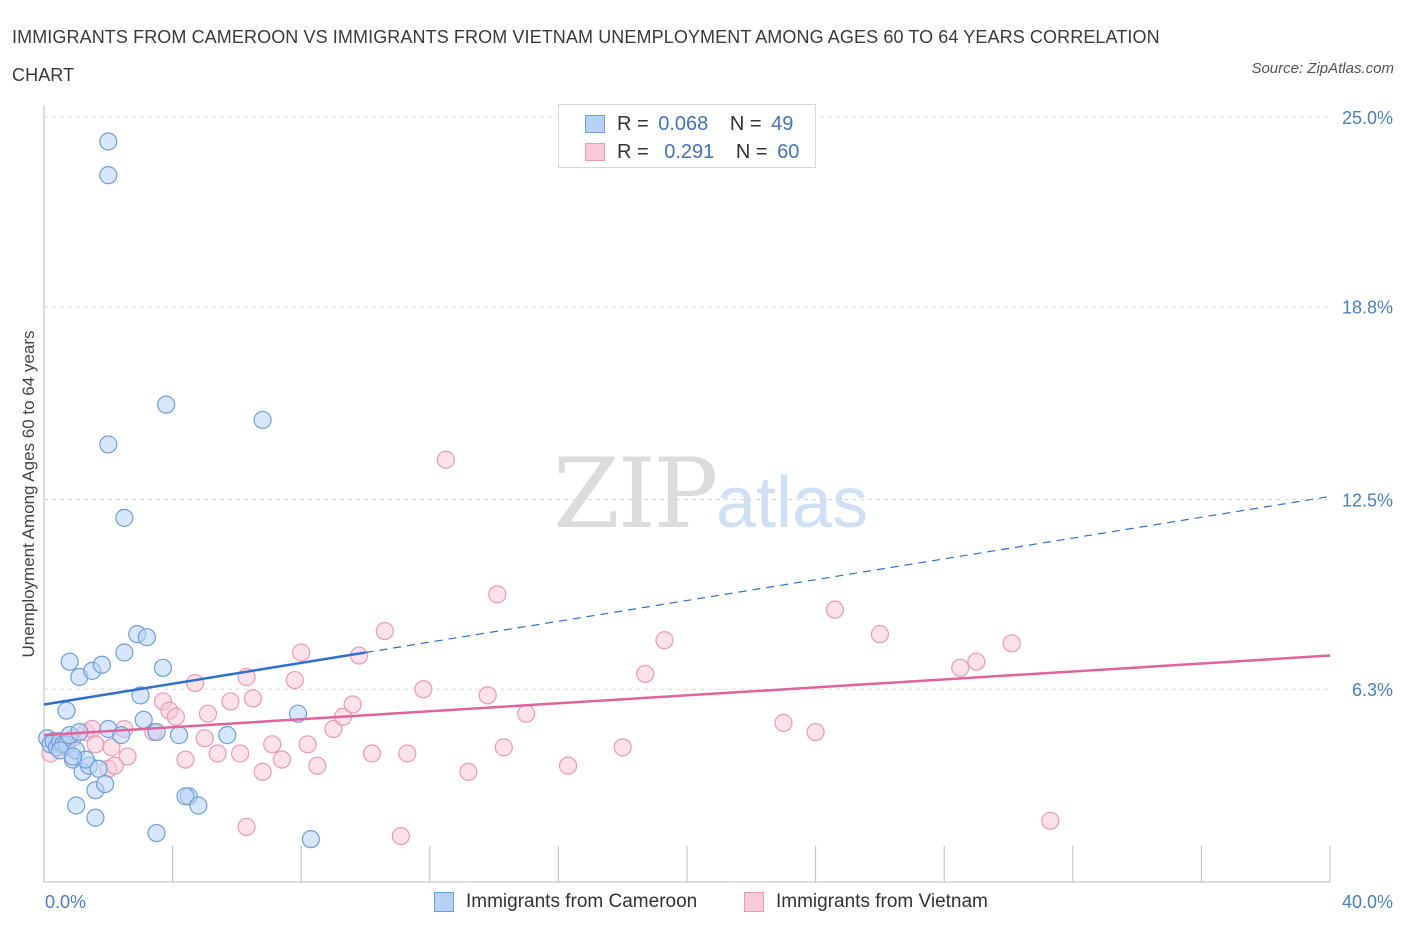 The width and height of the screenshot is (1406, 930). I want to click on vietnam-trend-line, so click(687, 695).